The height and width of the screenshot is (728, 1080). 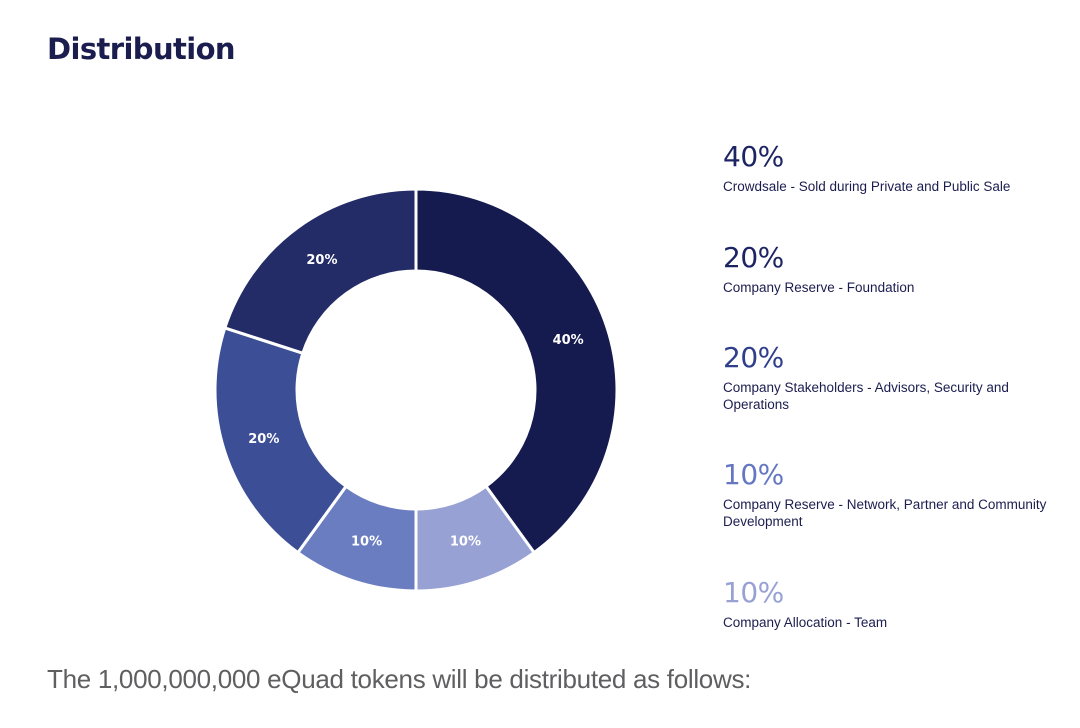 I want to click on slice-value-label: 40%, so click(x=568, y=340).